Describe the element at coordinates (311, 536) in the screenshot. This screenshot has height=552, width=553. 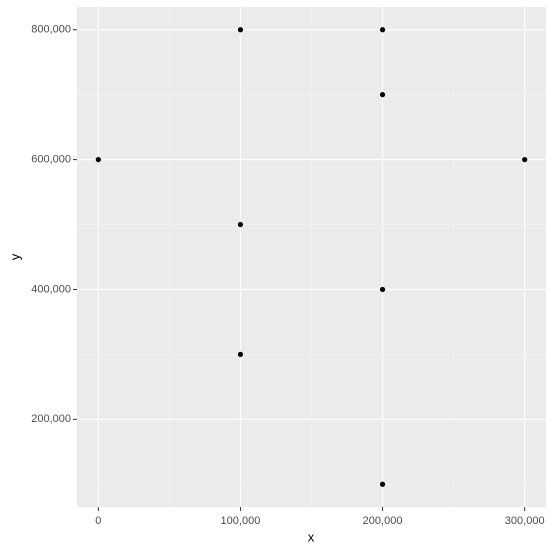
I see `x-axis-title: x` at that location.